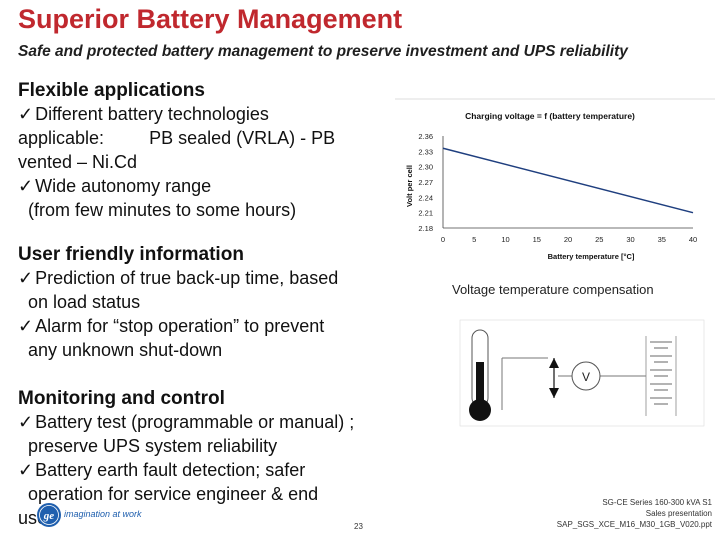 The image size is (720, 540). I want to click on bullet-text: Wide autonomy range, so click(123, 186).